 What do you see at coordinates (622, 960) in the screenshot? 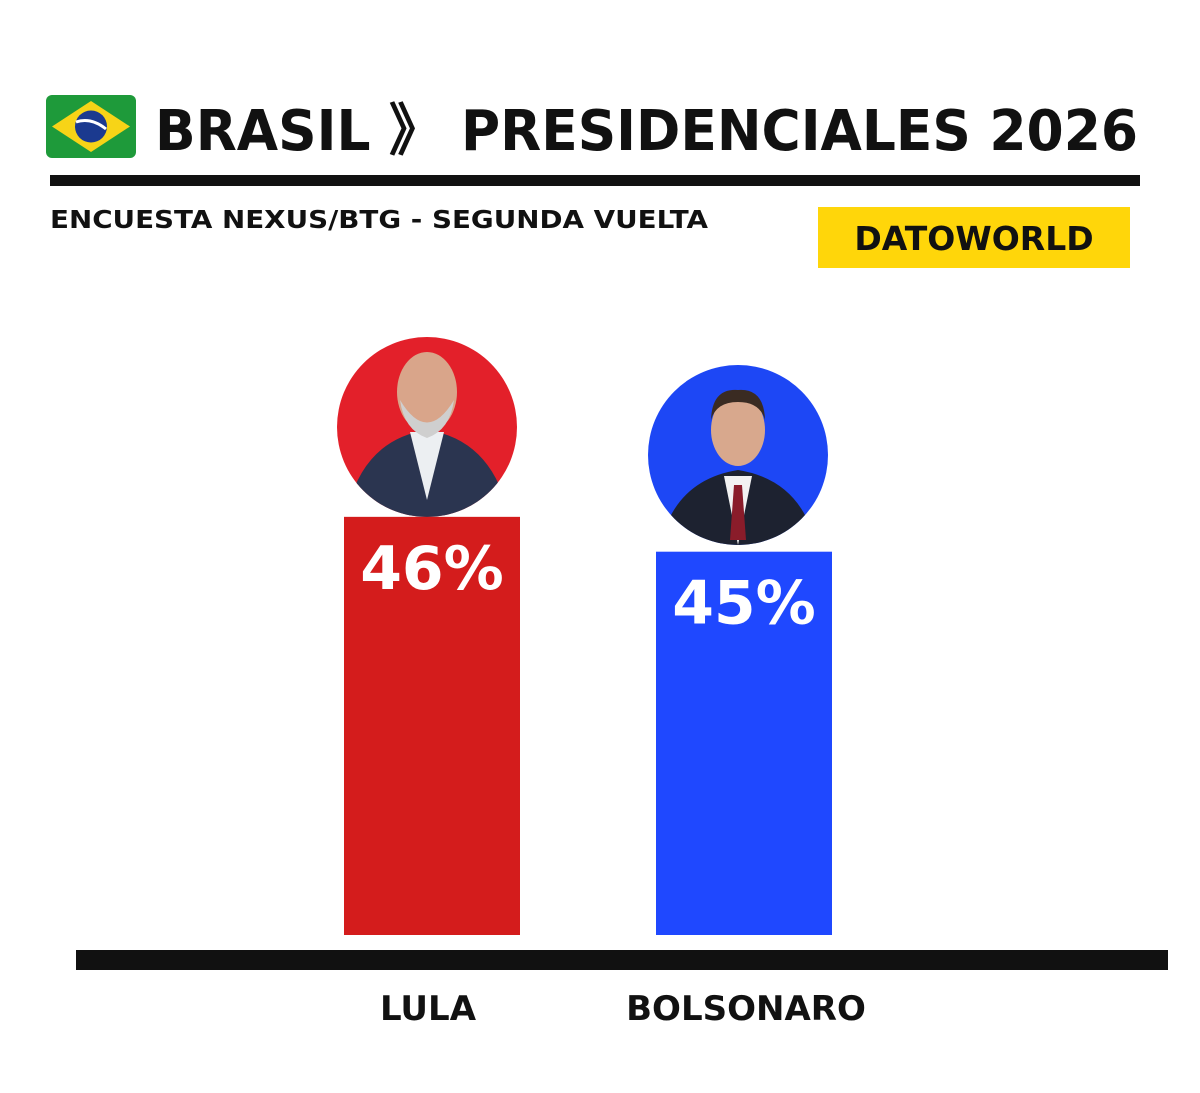
I see `baseline` at bounding box center [622, 960].